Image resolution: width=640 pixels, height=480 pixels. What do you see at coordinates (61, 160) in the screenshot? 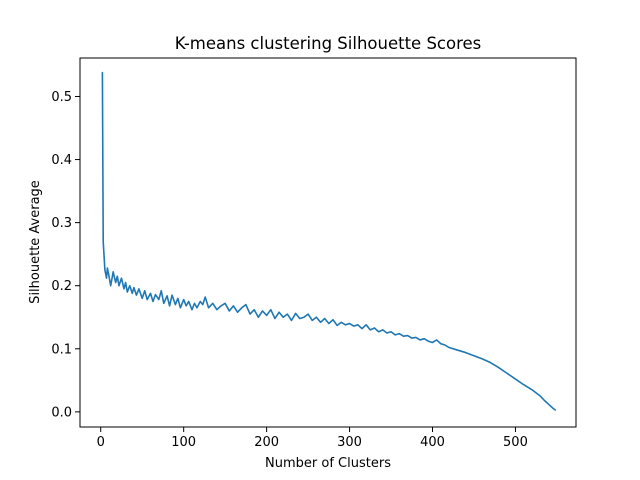
I see `y-tick-label: 0.4` at bounding box center [61, 160].